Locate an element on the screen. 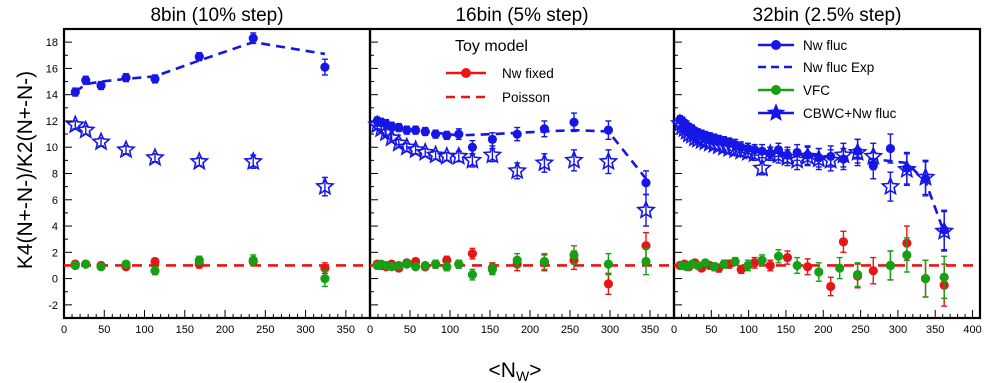 The image size is (986, 383). y-tick-label: 16 is located at coordinates (52, 69).